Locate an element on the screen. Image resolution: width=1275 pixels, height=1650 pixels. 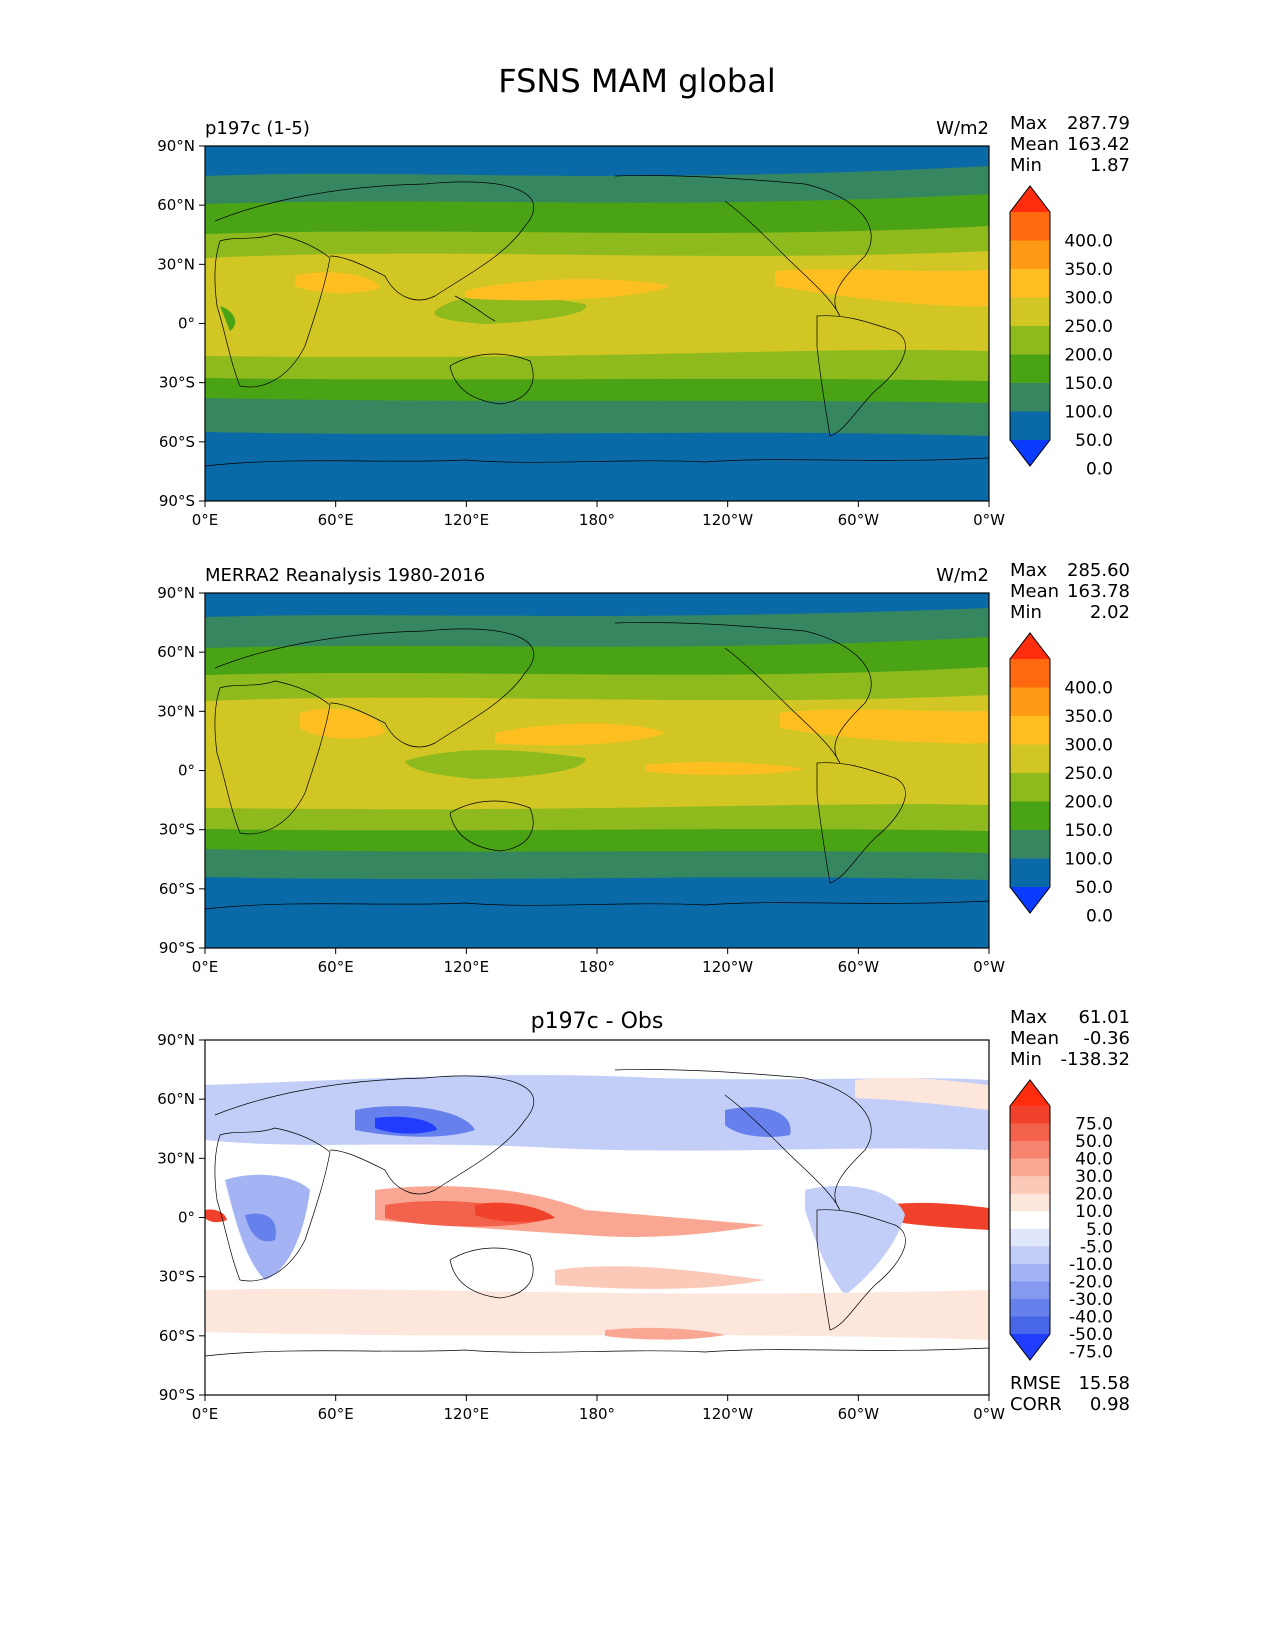
panel-2-min-label: Min is located at coordinates (1026, 612).